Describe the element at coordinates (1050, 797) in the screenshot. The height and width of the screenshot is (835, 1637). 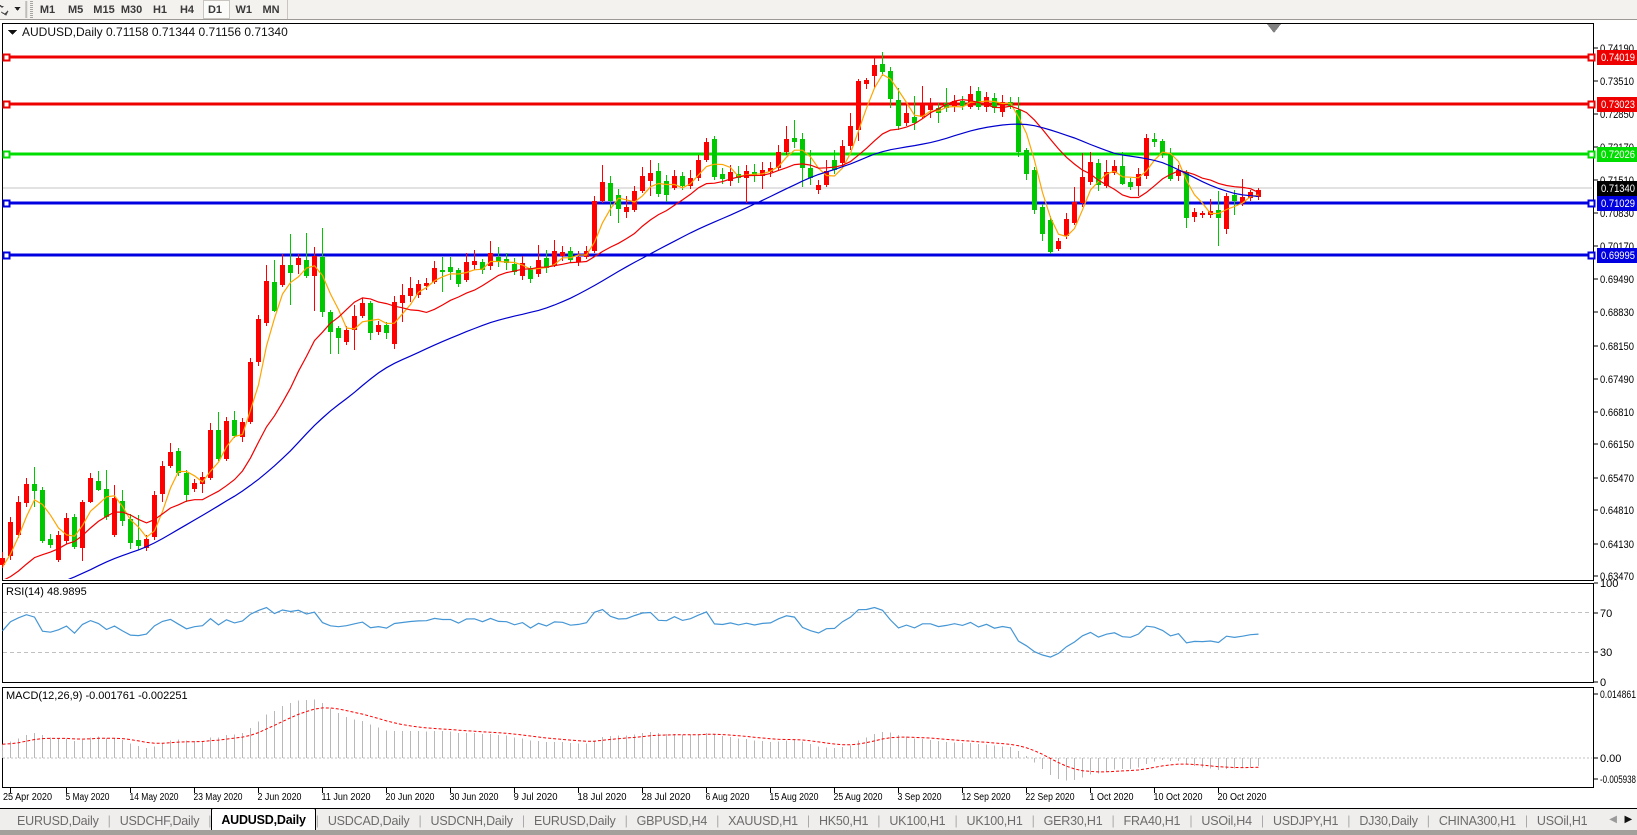
I see `svg-text: 22 Sep 2020` at that location.